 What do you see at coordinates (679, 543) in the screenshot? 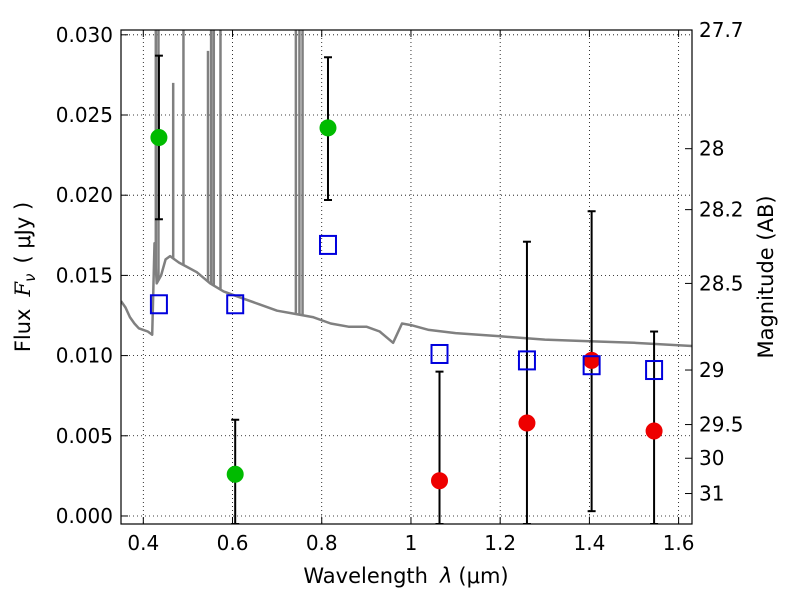
I see `x-tick-label: 1.6` at bounding box center [679, 543].